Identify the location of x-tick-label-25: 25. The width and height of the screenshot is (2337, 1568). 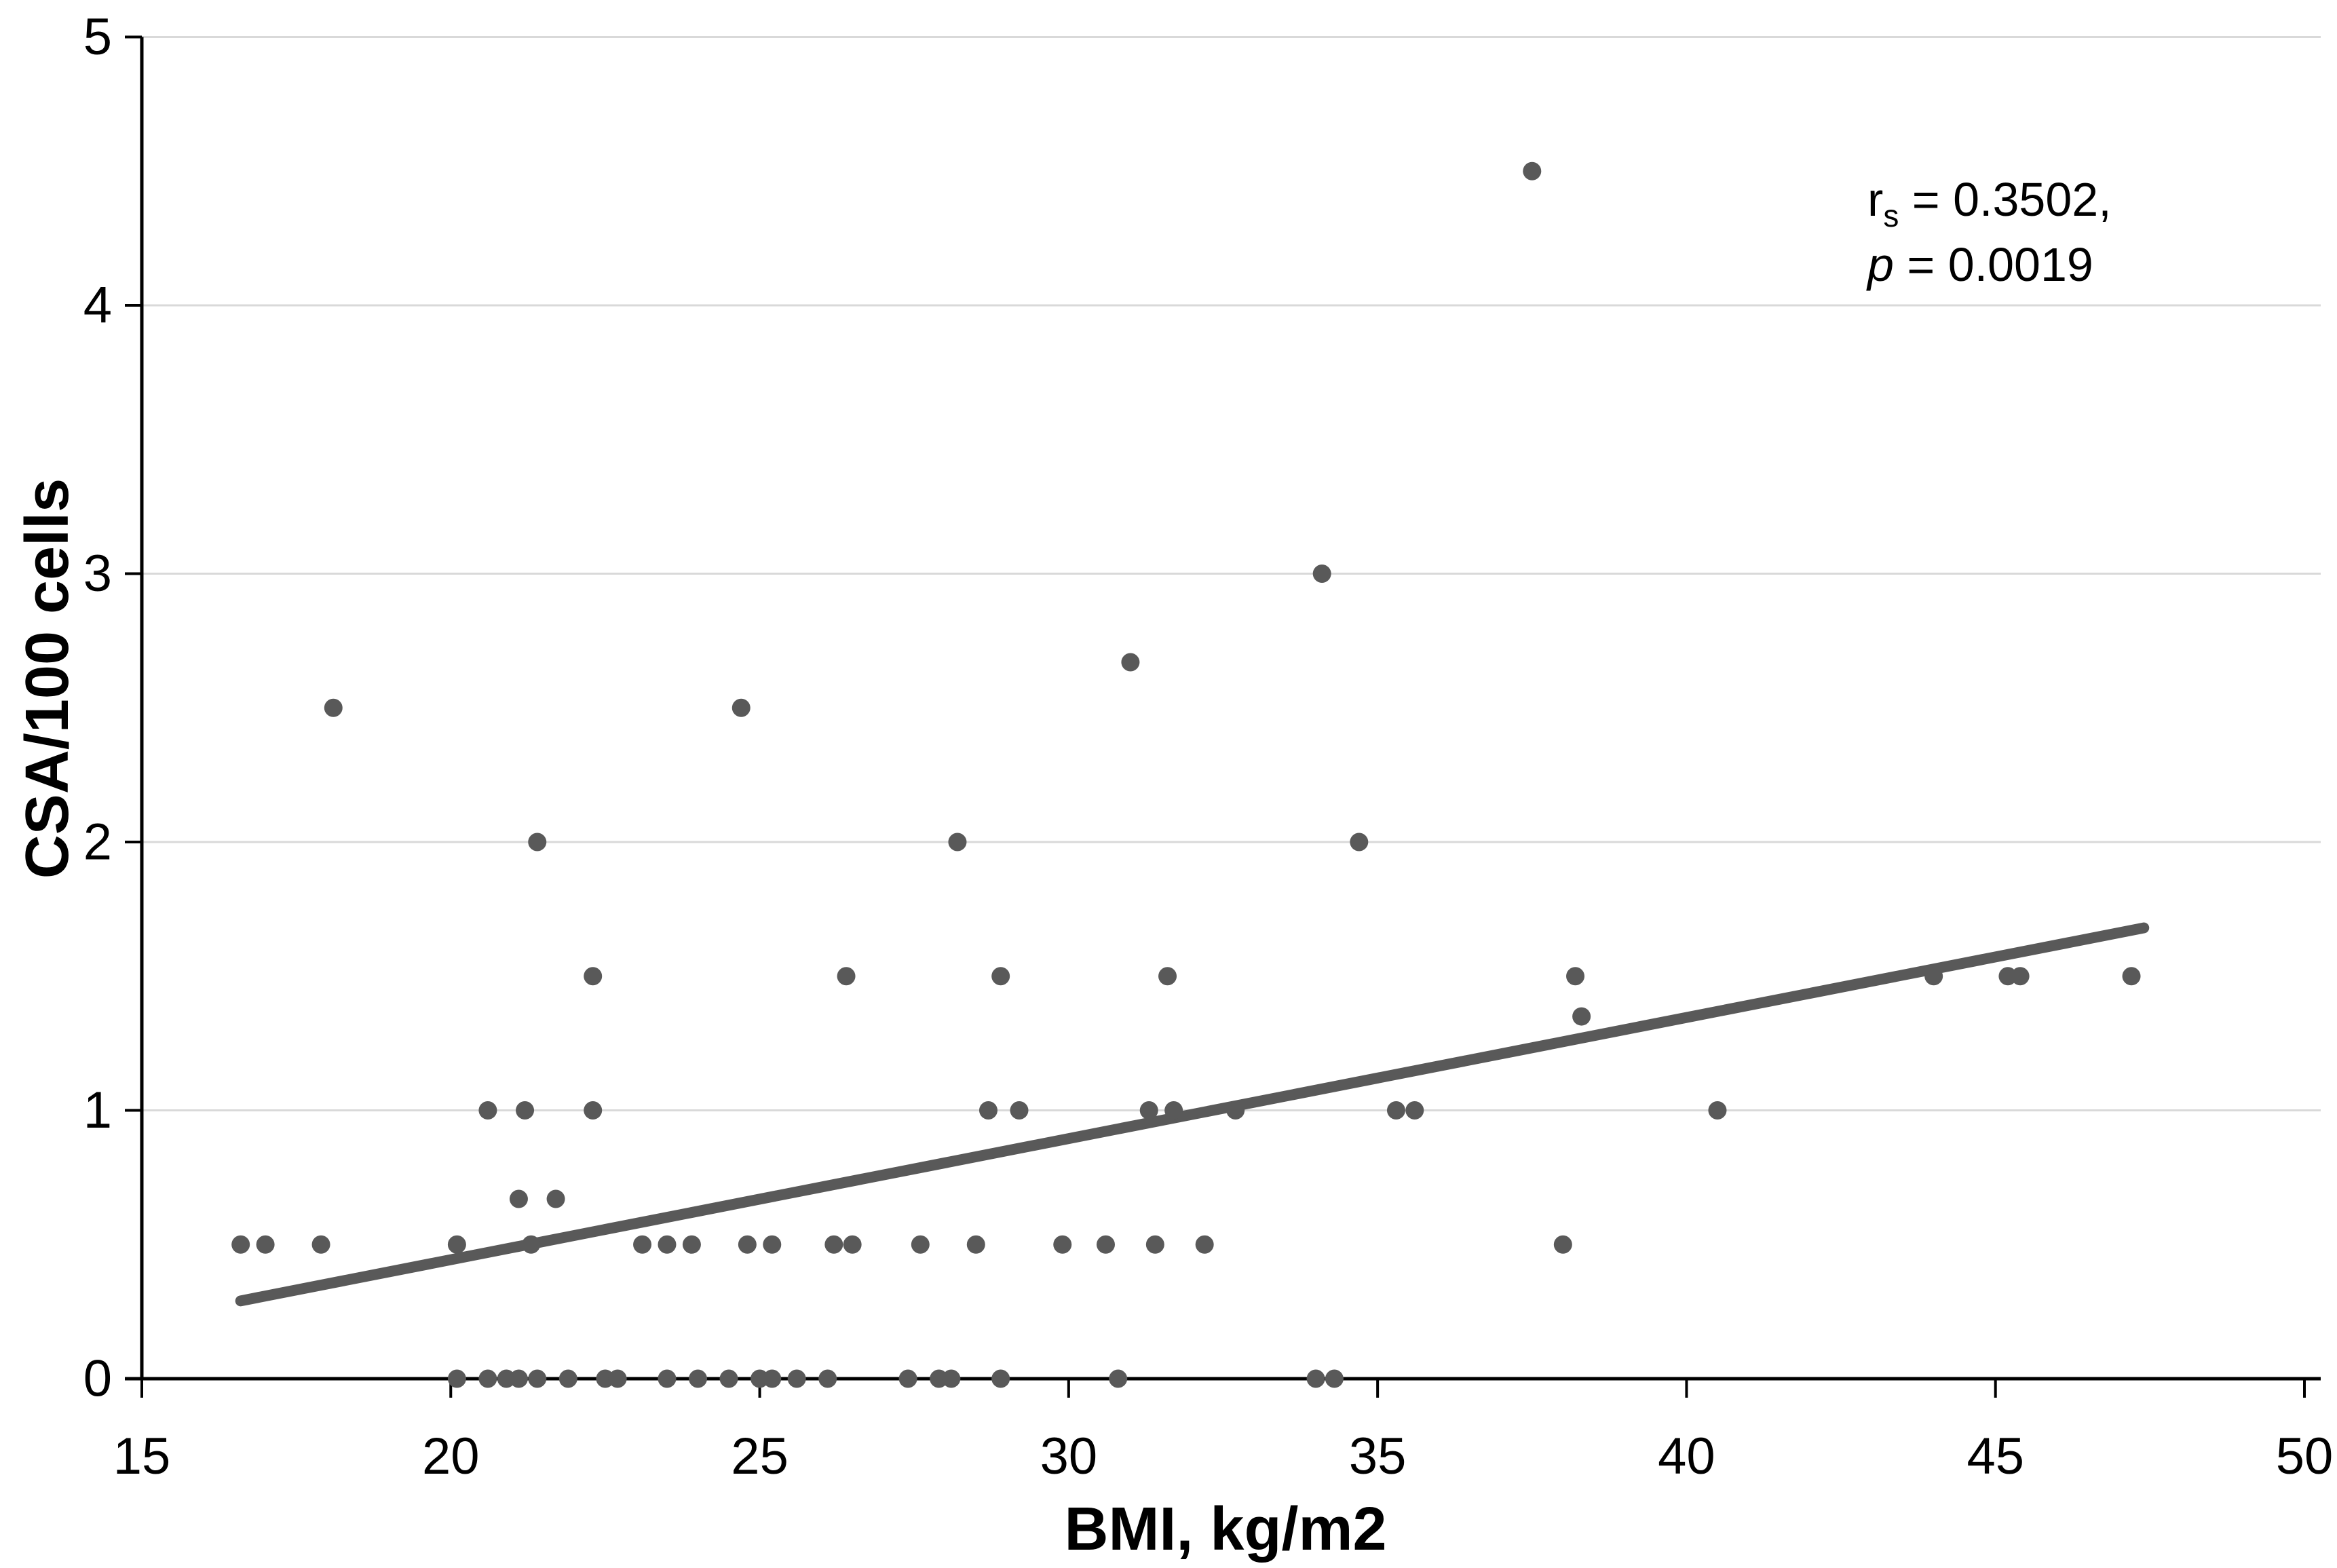
(760, 1456).